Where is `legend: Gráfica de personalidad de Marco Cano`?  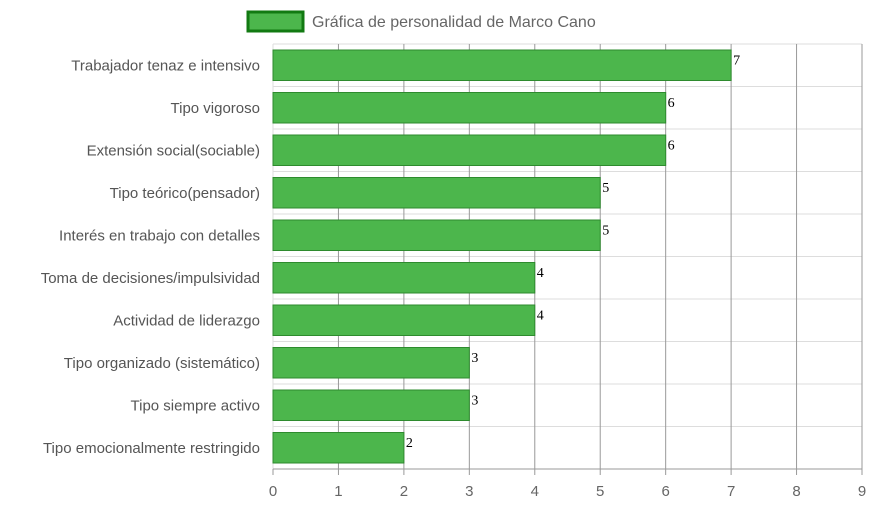 legend: Gráfica de personalidad de Marco Cano is located at coordinates (421, 21).